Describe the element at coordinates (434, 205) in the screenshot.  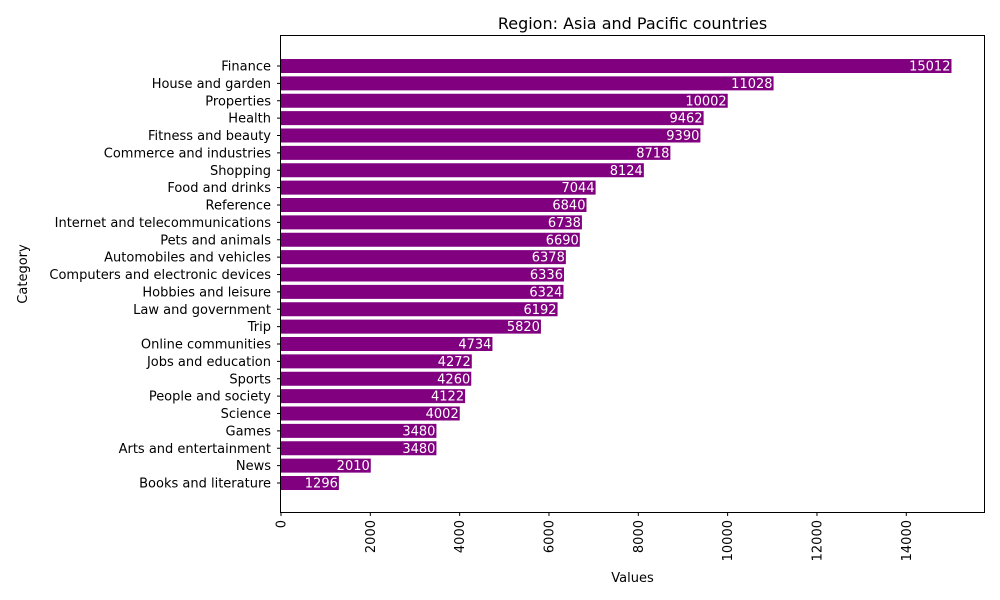
I see `bar-reference` at that location.